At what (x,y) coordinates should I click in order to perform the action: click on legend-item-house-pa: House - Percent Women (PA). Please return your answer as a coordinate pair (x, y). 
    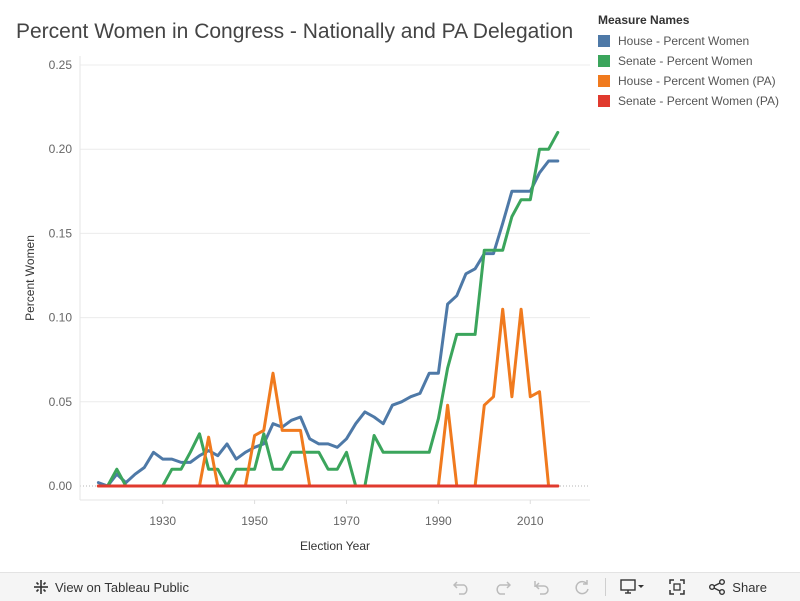
    Looking at the image, I should click on (688, 81).